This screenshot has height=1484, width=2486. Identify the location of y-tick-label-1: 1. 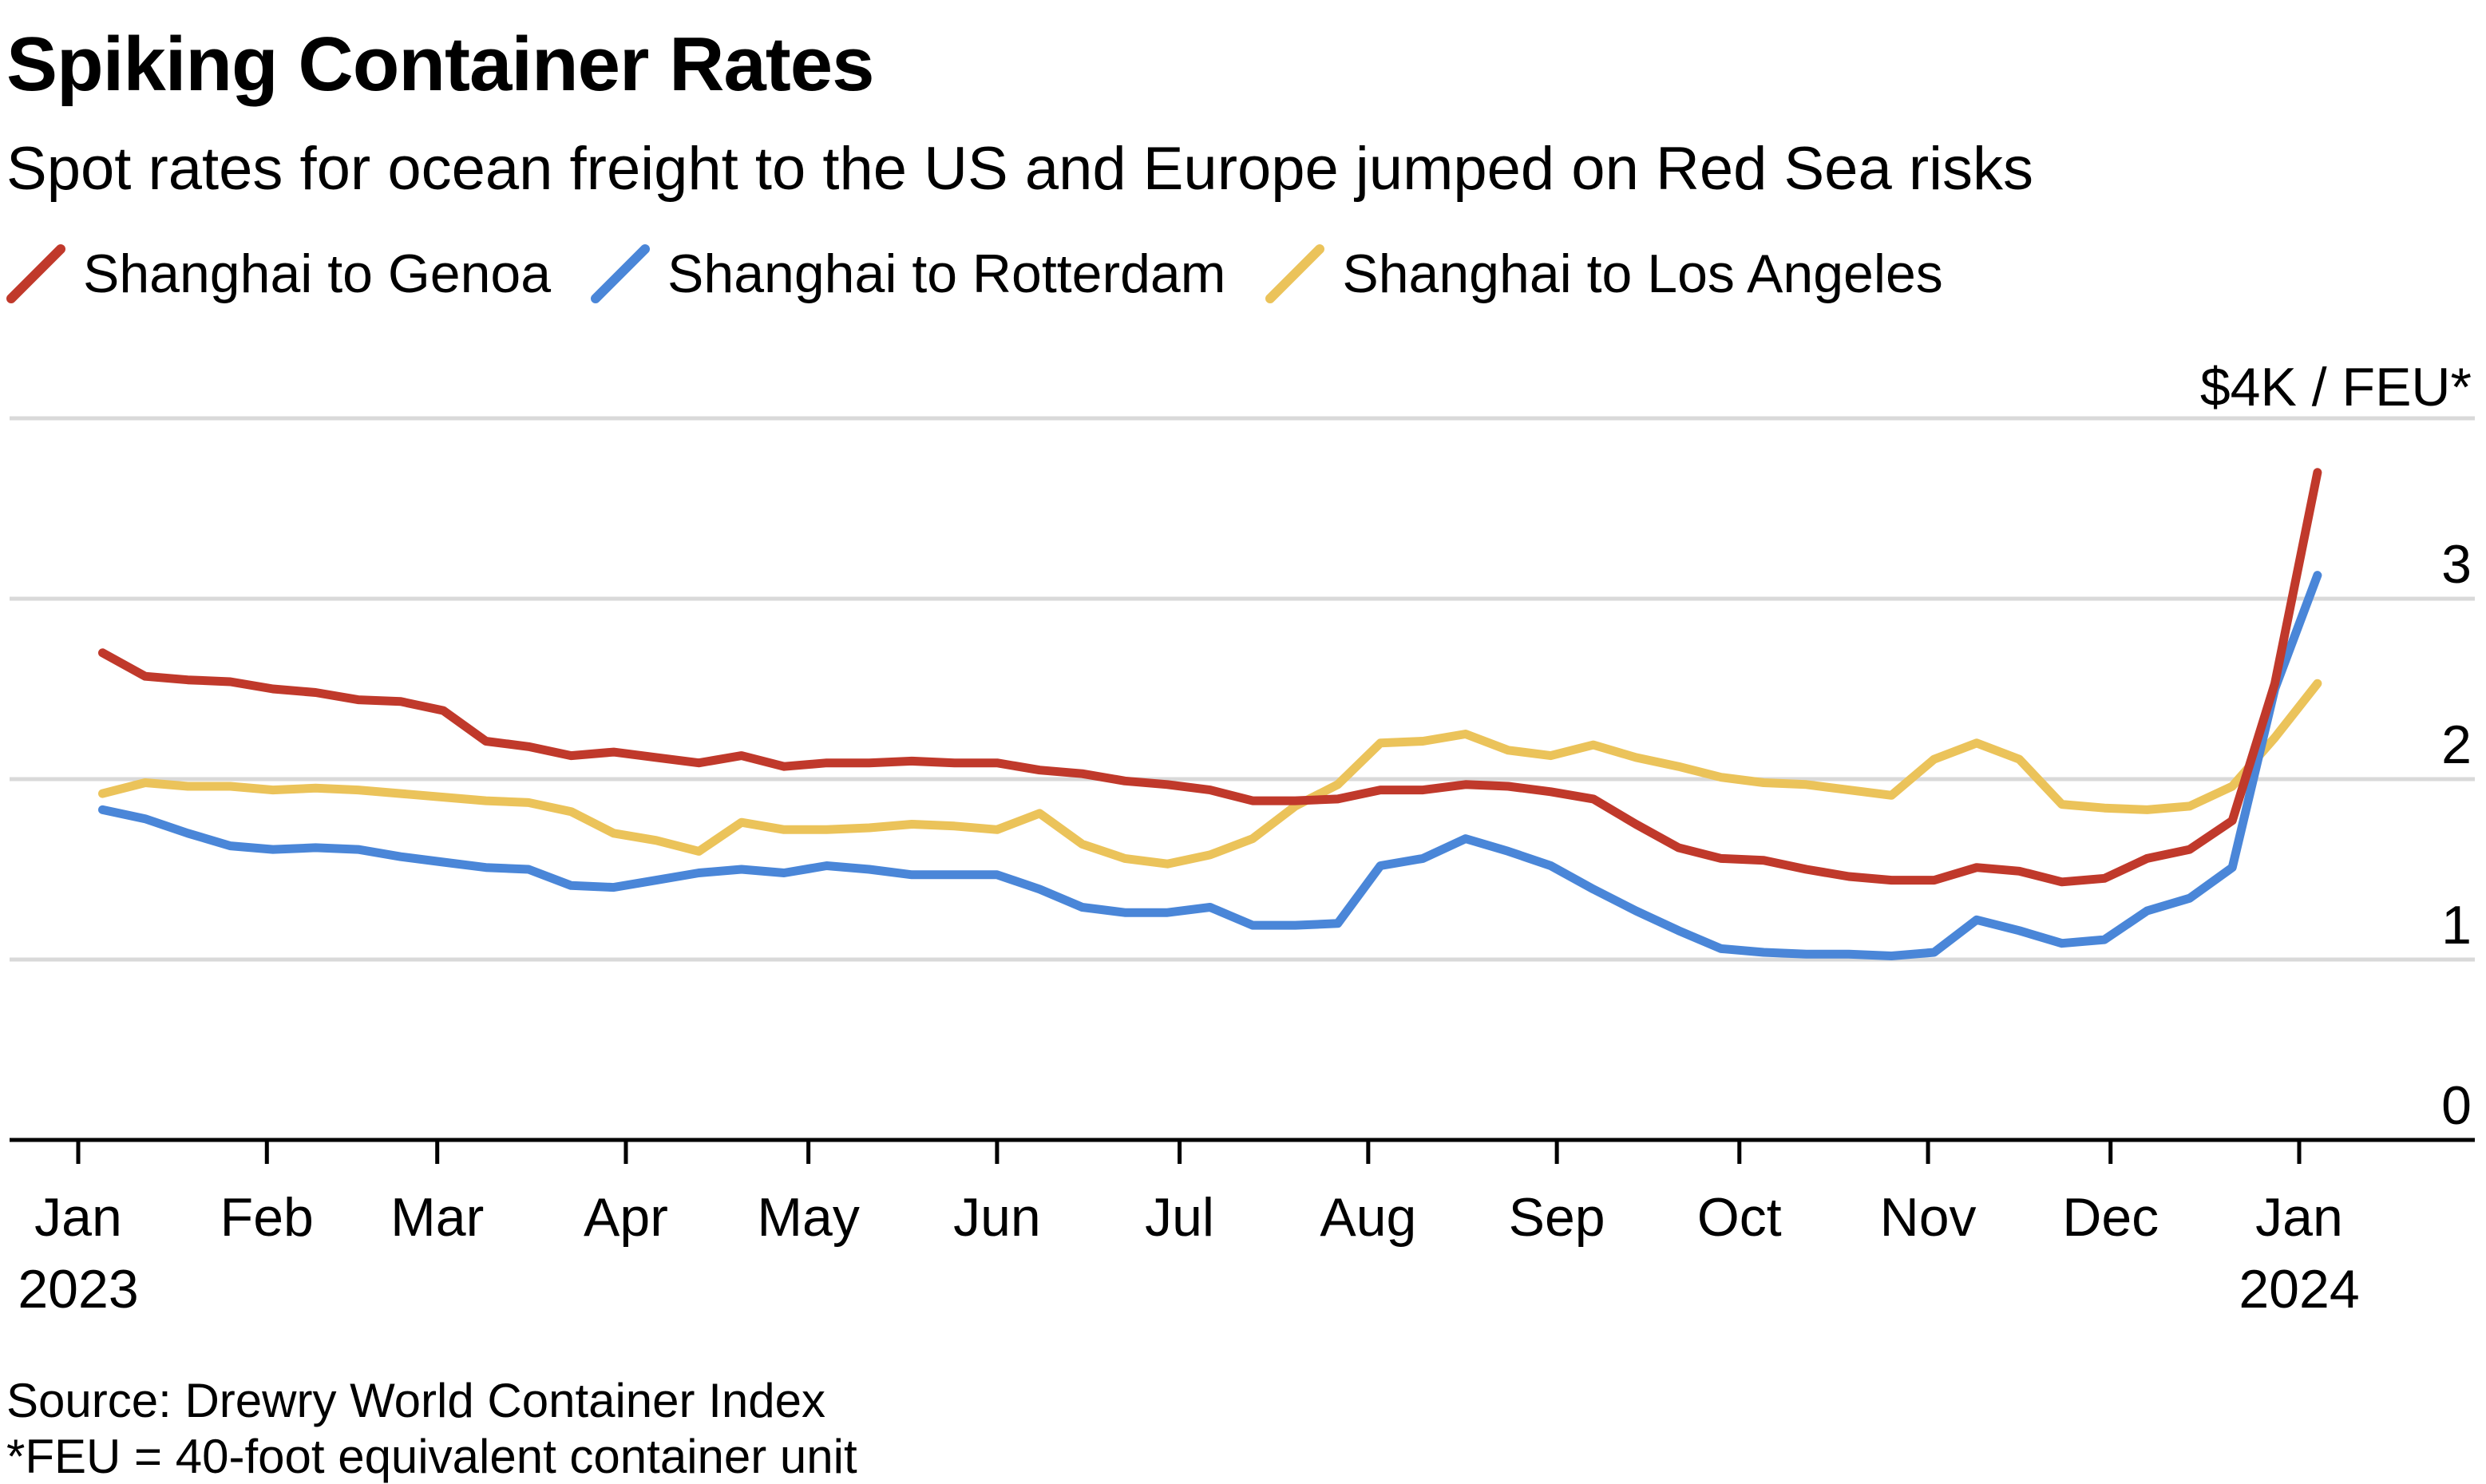
(2456, 925).